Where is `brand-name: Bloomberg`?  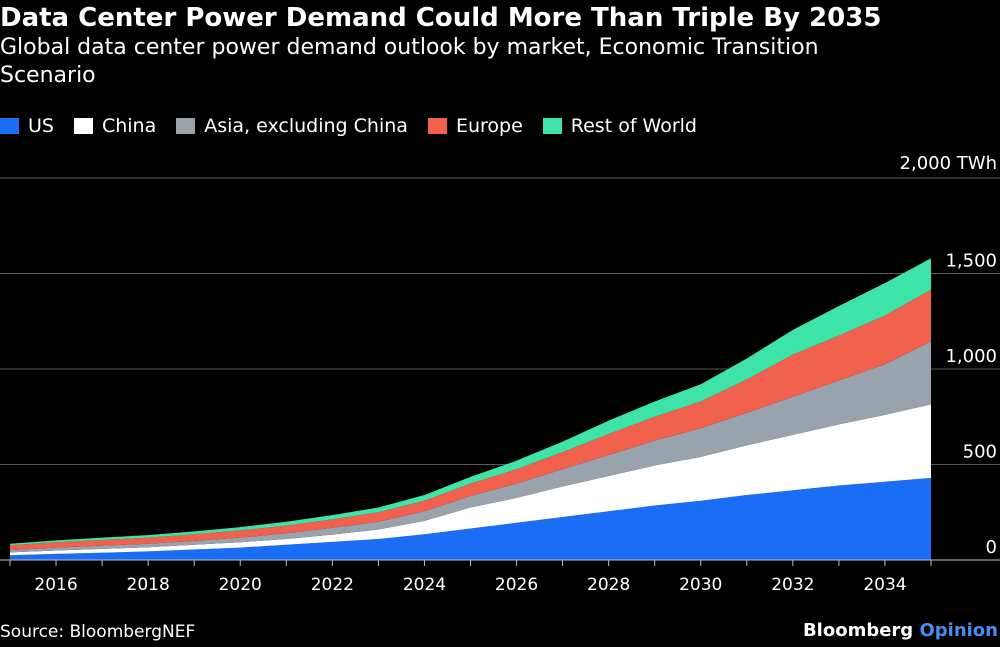
brand-name: Bloomberg is located at coordinates (858, 630).